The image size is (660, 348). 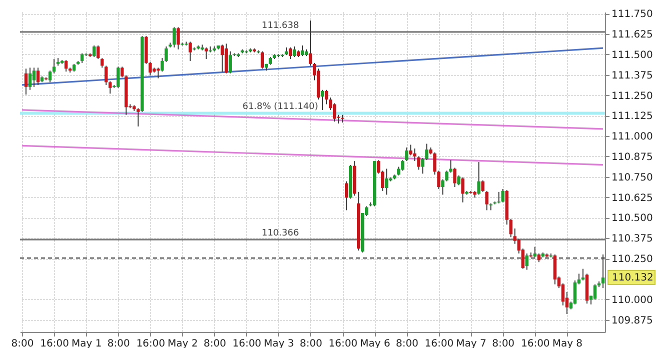 I want to click on y-tick-label: 110.375, so click(x=632, y=239).